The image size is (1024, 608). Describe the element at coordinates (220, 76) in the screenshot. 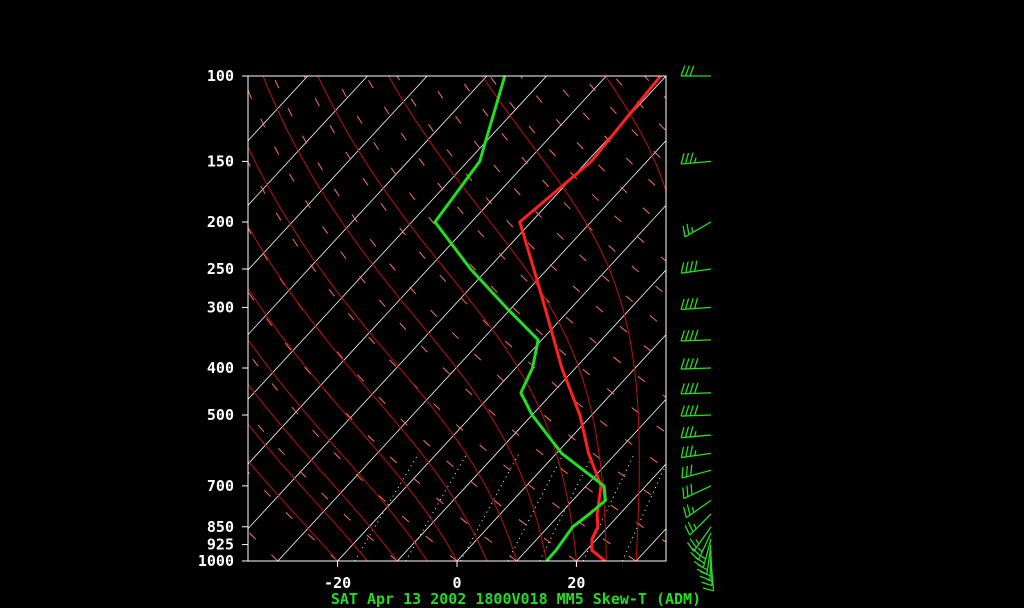

I see `pressure-tick-label: 100` at that location.